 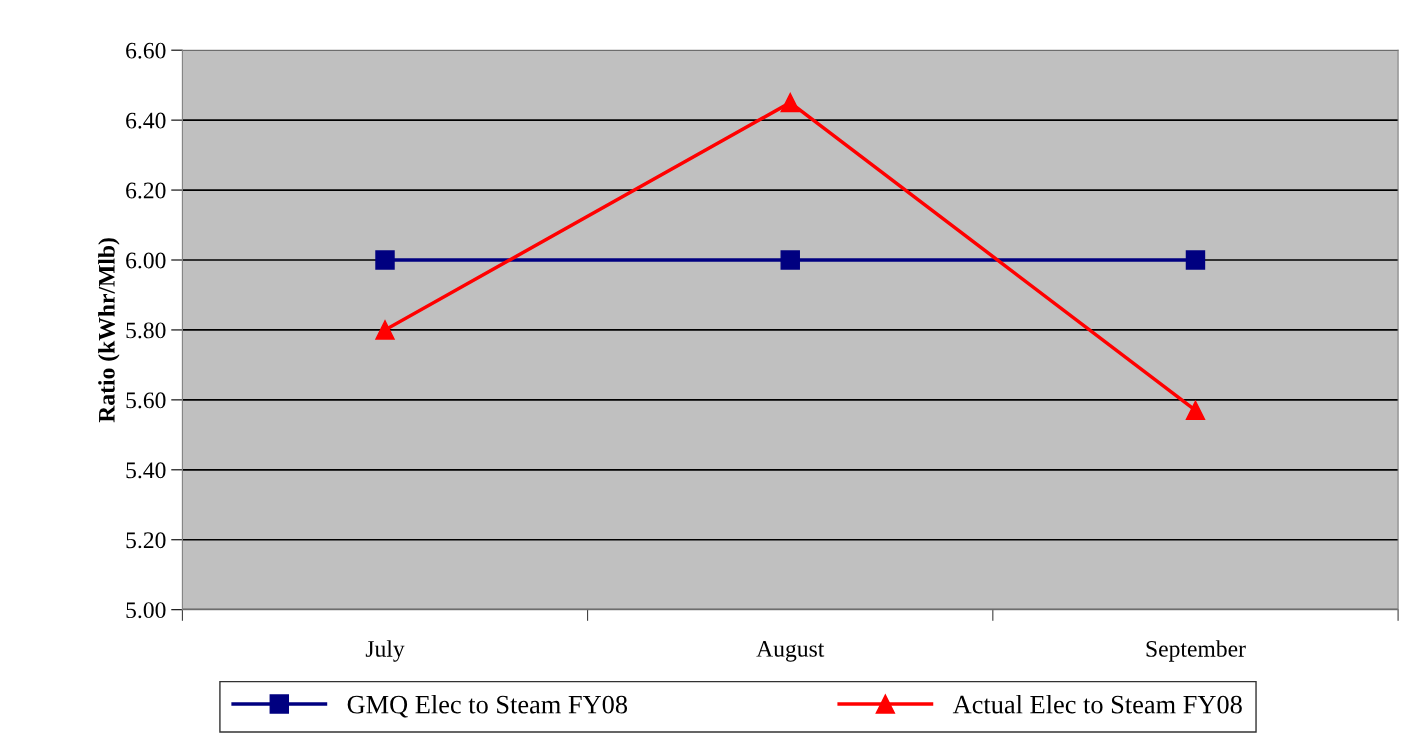 What do you see at coordinates (1097, 704) in the screenshot?
I see `legend-label: Actual Elec to Steam FY08` at bounding box center [1097, 704].